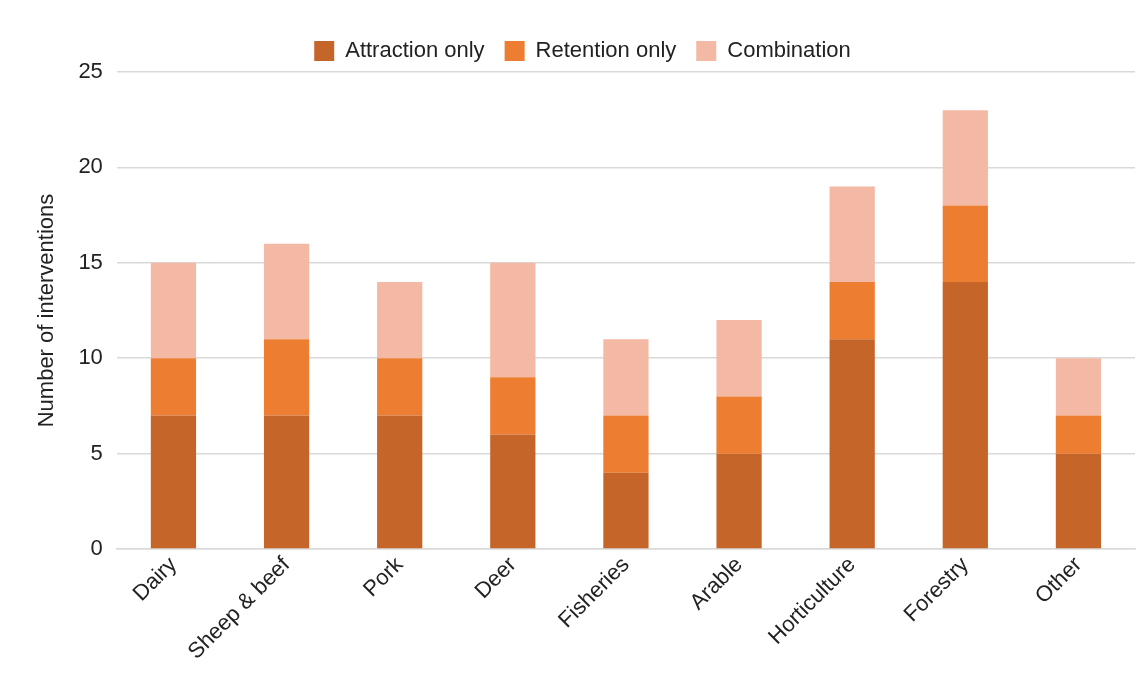  Describe the element at coordinates (90, 166) in the screenshot. I see `y-tick-label: 20` at that location.